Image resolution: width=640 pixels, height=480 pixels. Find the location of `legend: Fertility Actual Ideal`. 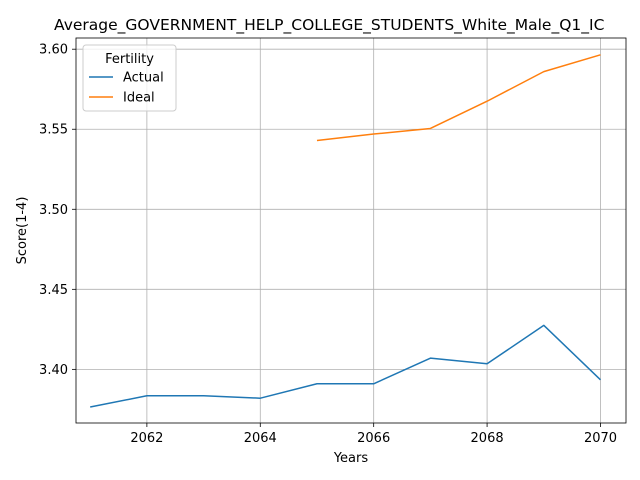

legend: Fertility Actual Ideal is located at coordinates (129, 78).